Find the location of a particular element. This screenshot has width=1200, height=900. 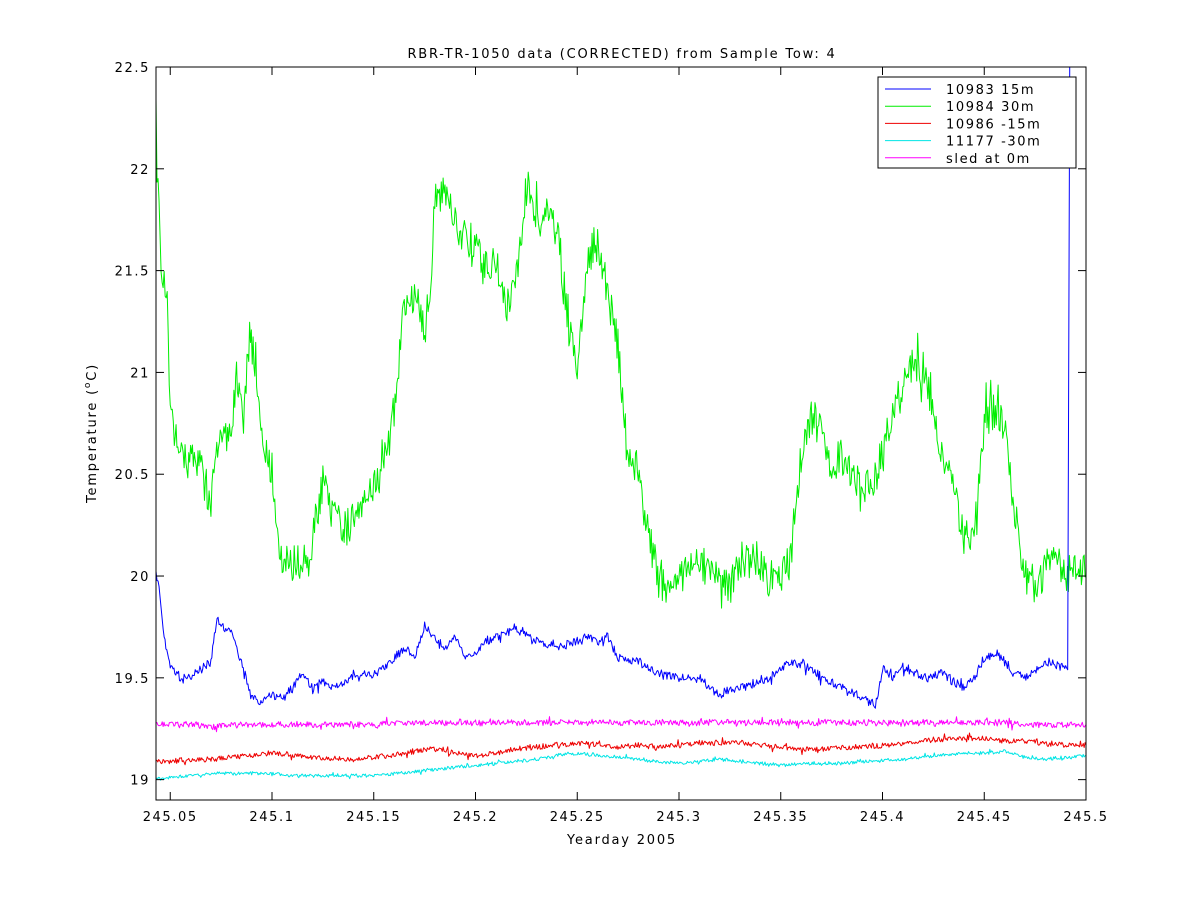

series-line-sled-at-0m is located at coordinates (621, 724).